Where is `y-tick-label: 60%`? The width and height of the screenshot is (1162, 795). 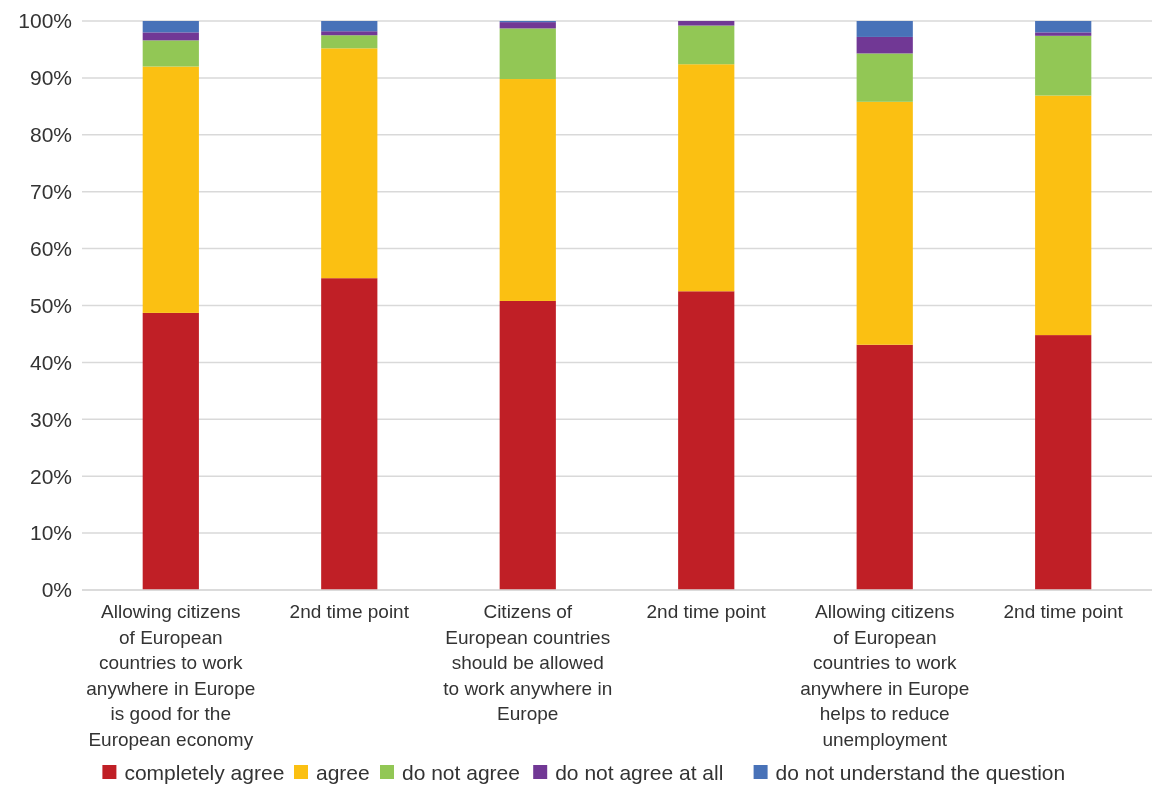
y-tick-label: 60% is located at coordinates (50, 248).